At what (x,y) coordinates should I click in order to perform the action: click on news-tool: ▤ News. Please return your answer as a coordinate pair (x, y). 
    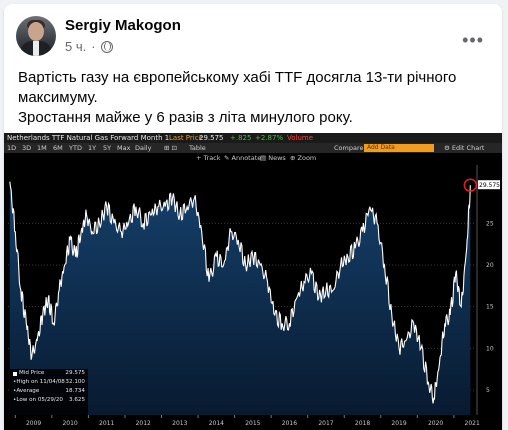
    Looking at the image, I should click on (273, 158).